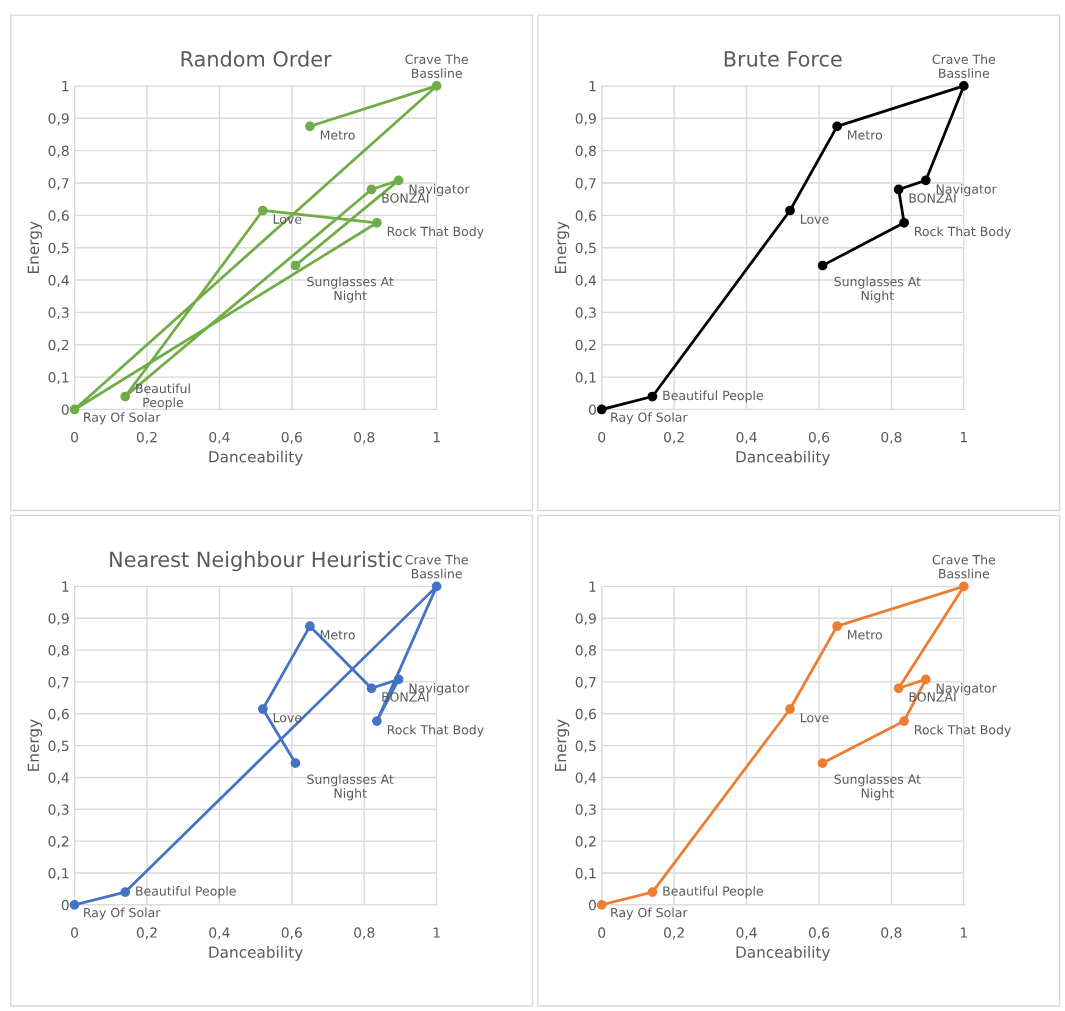 The image size is (1065, 1011). What do you see at coordinates (163, 396) in the screenshot?
I see `annotation: Beautiful People` at bounding box center [163, 396].